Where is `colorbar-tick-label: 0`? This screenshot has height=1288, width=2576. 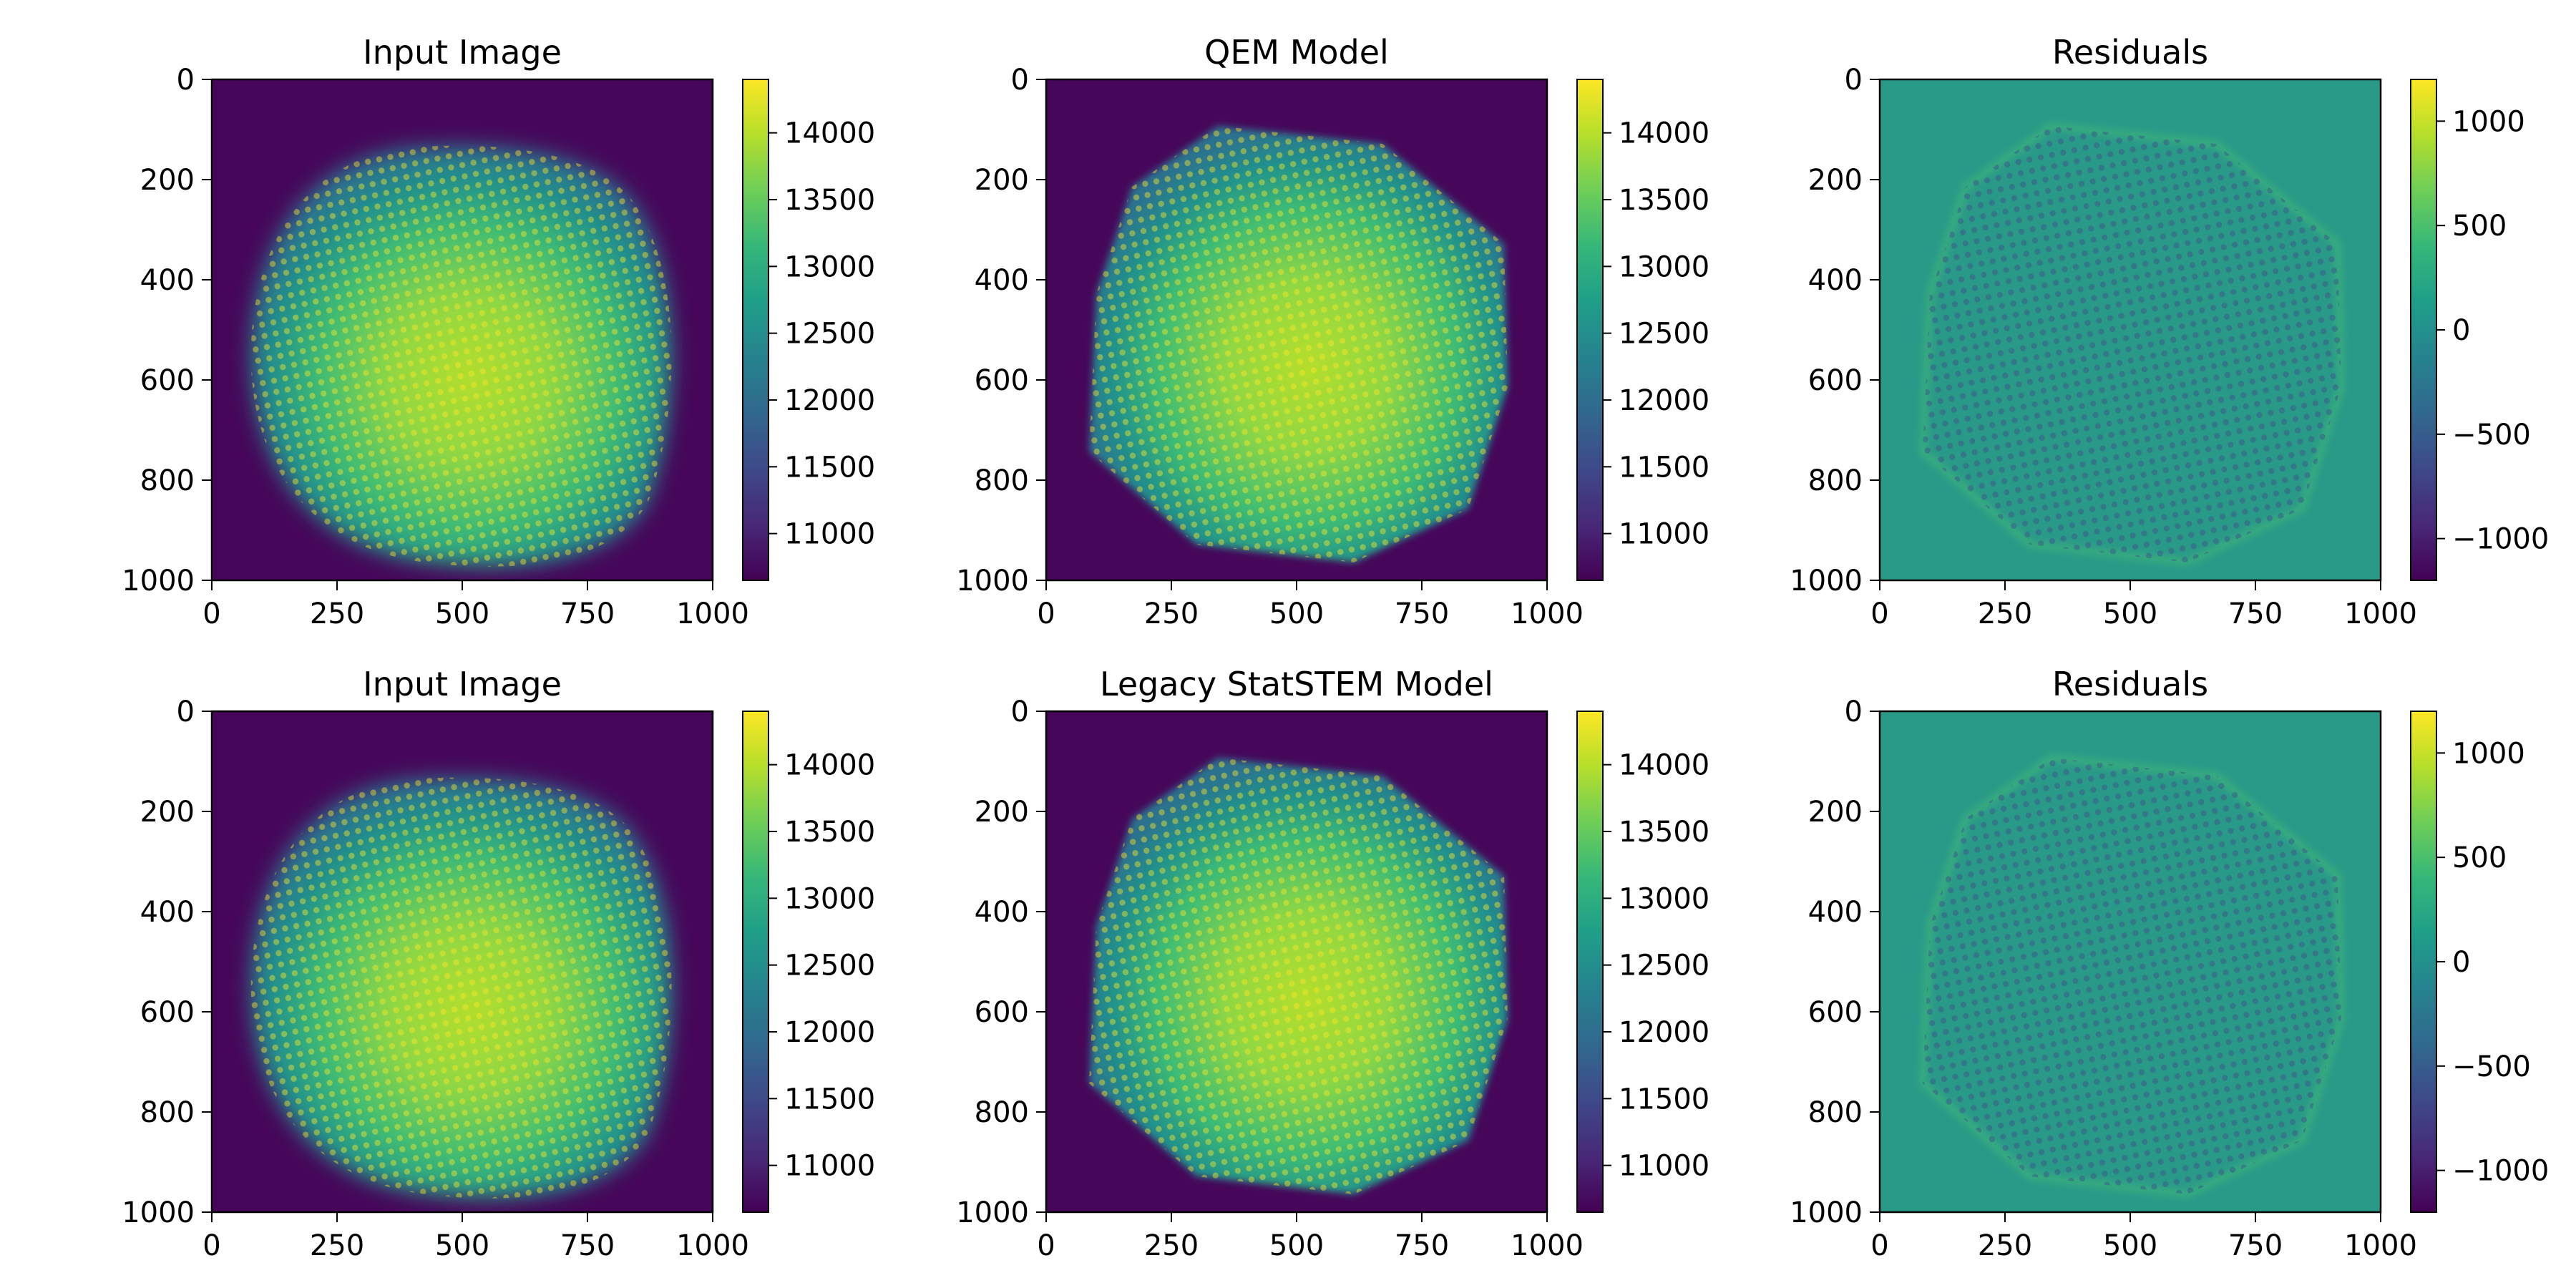 colorbar-tick-label: 0 is located at coordinates (2461, 962).